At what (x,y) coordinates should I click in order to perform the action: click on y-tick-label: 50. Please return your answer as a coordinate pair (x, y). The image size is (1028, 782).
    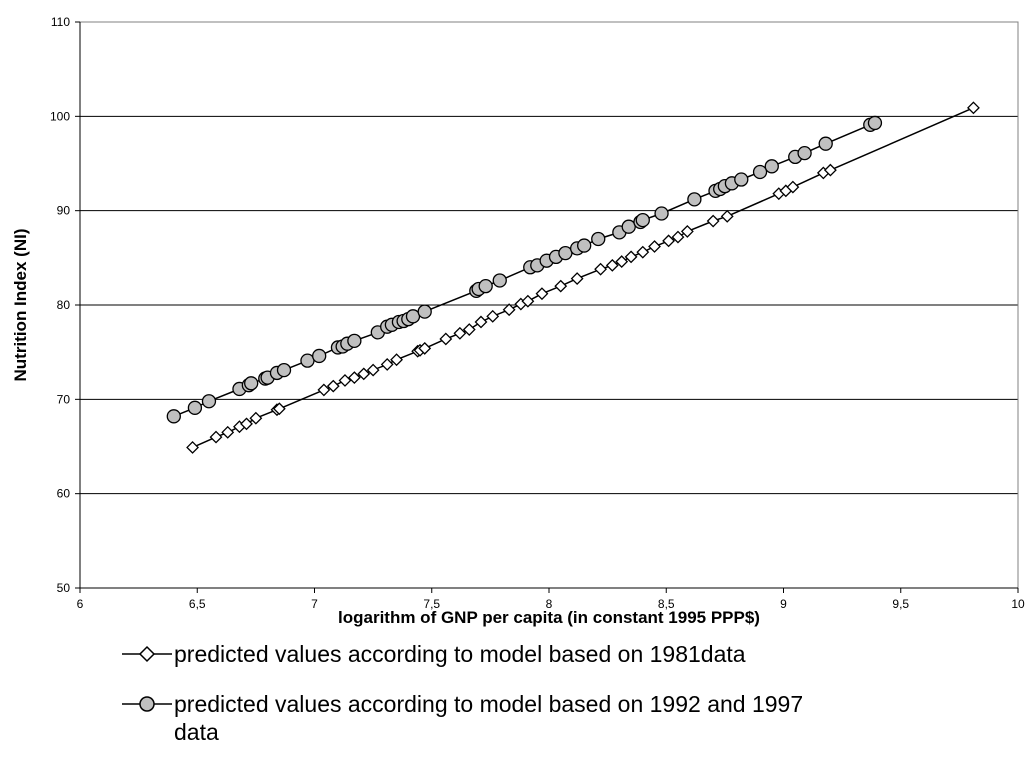
    Looking at the image, I should click on (64, 588).